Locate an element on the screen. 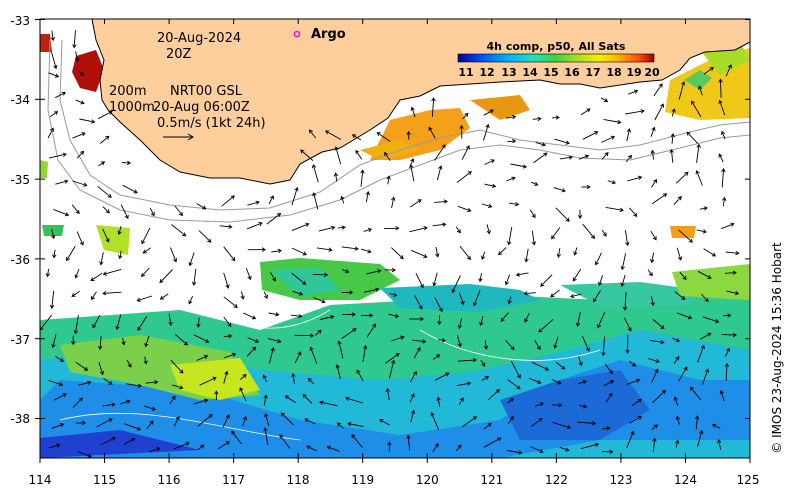 The image size is (791, 492). x-tick-label: 121 is located at coordinates (491, 480).